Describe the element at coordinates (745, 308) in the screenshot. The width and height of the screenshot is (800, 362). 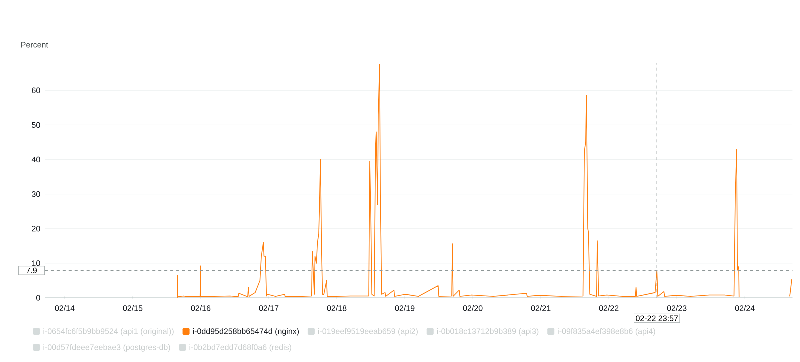
I see `x-tick-label: 02/24` at that location.